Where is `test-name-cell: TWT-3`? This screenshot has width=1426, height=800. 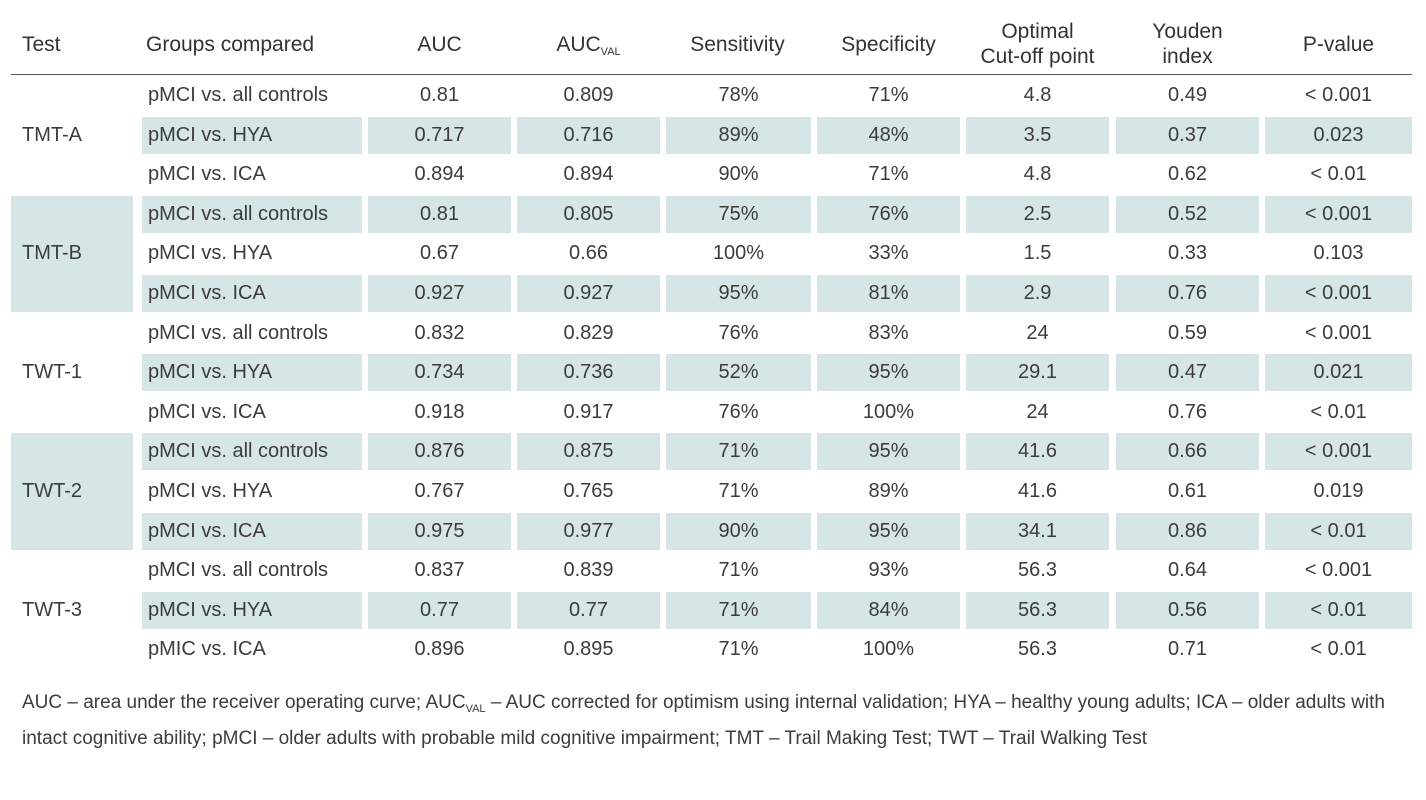
test-name-cell: TWT-3 is located at coordinates (72, 610).